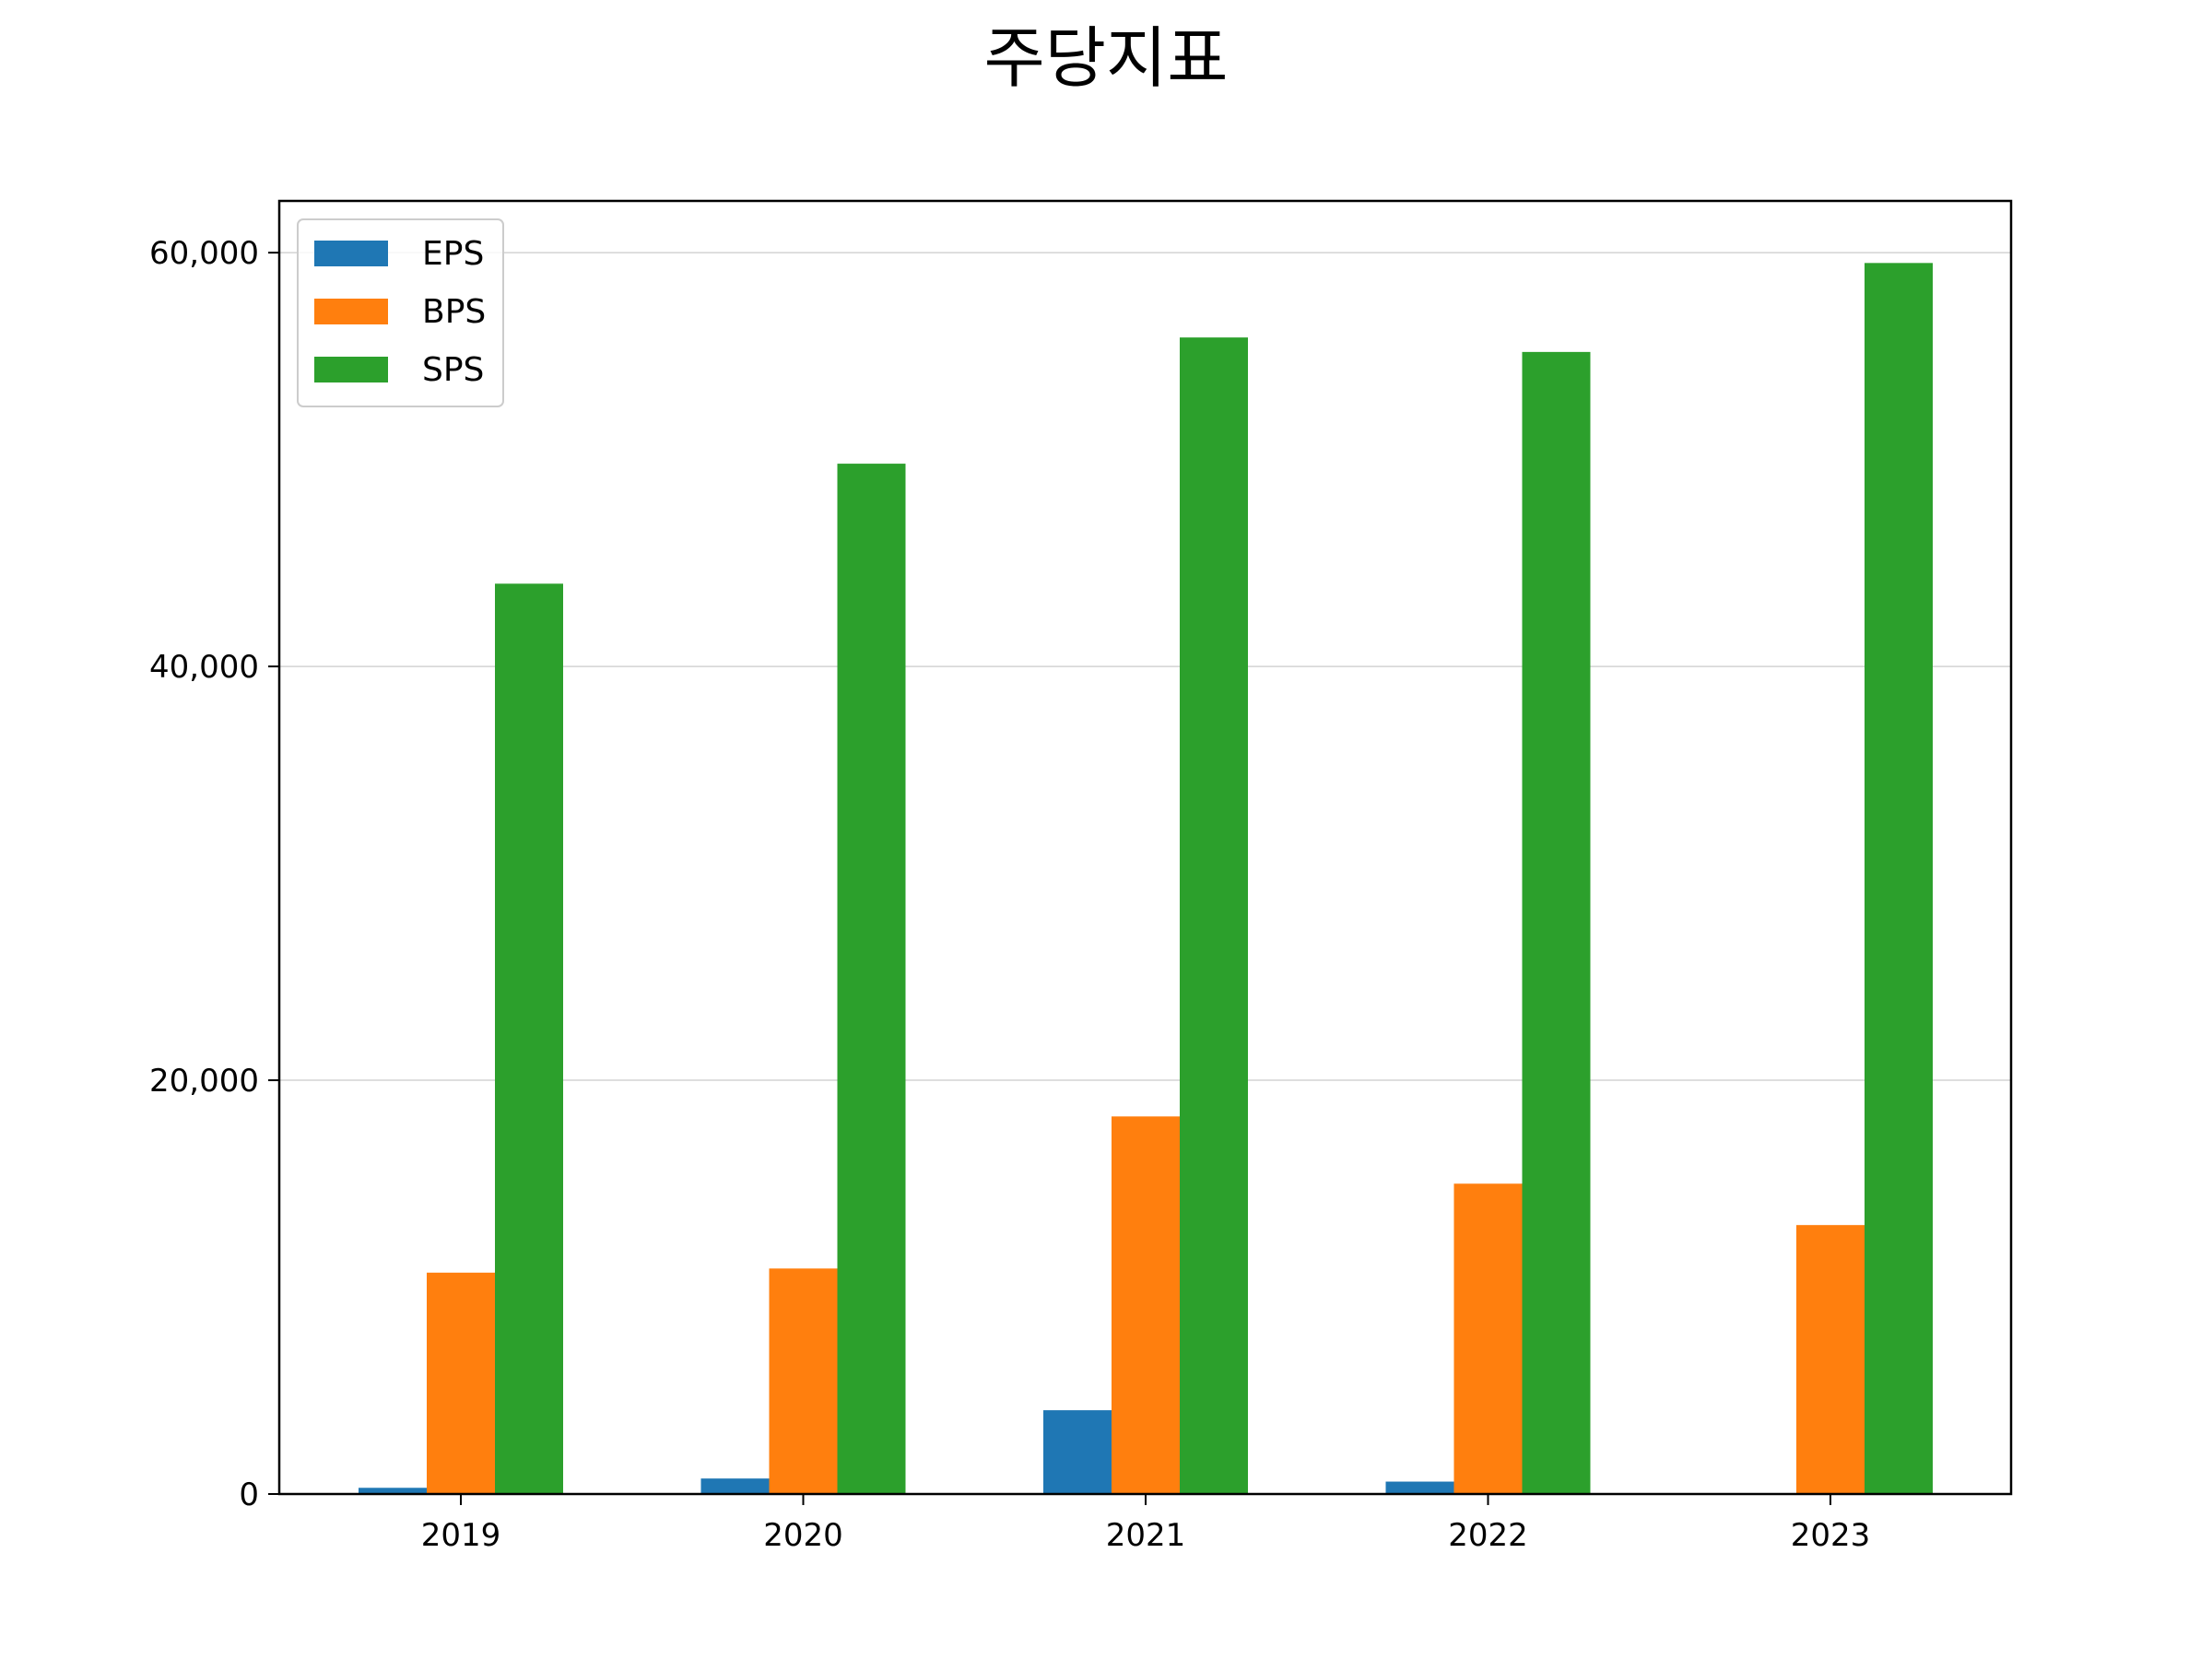  I want to click on bar-bps-2023, so click(1830, 1359).